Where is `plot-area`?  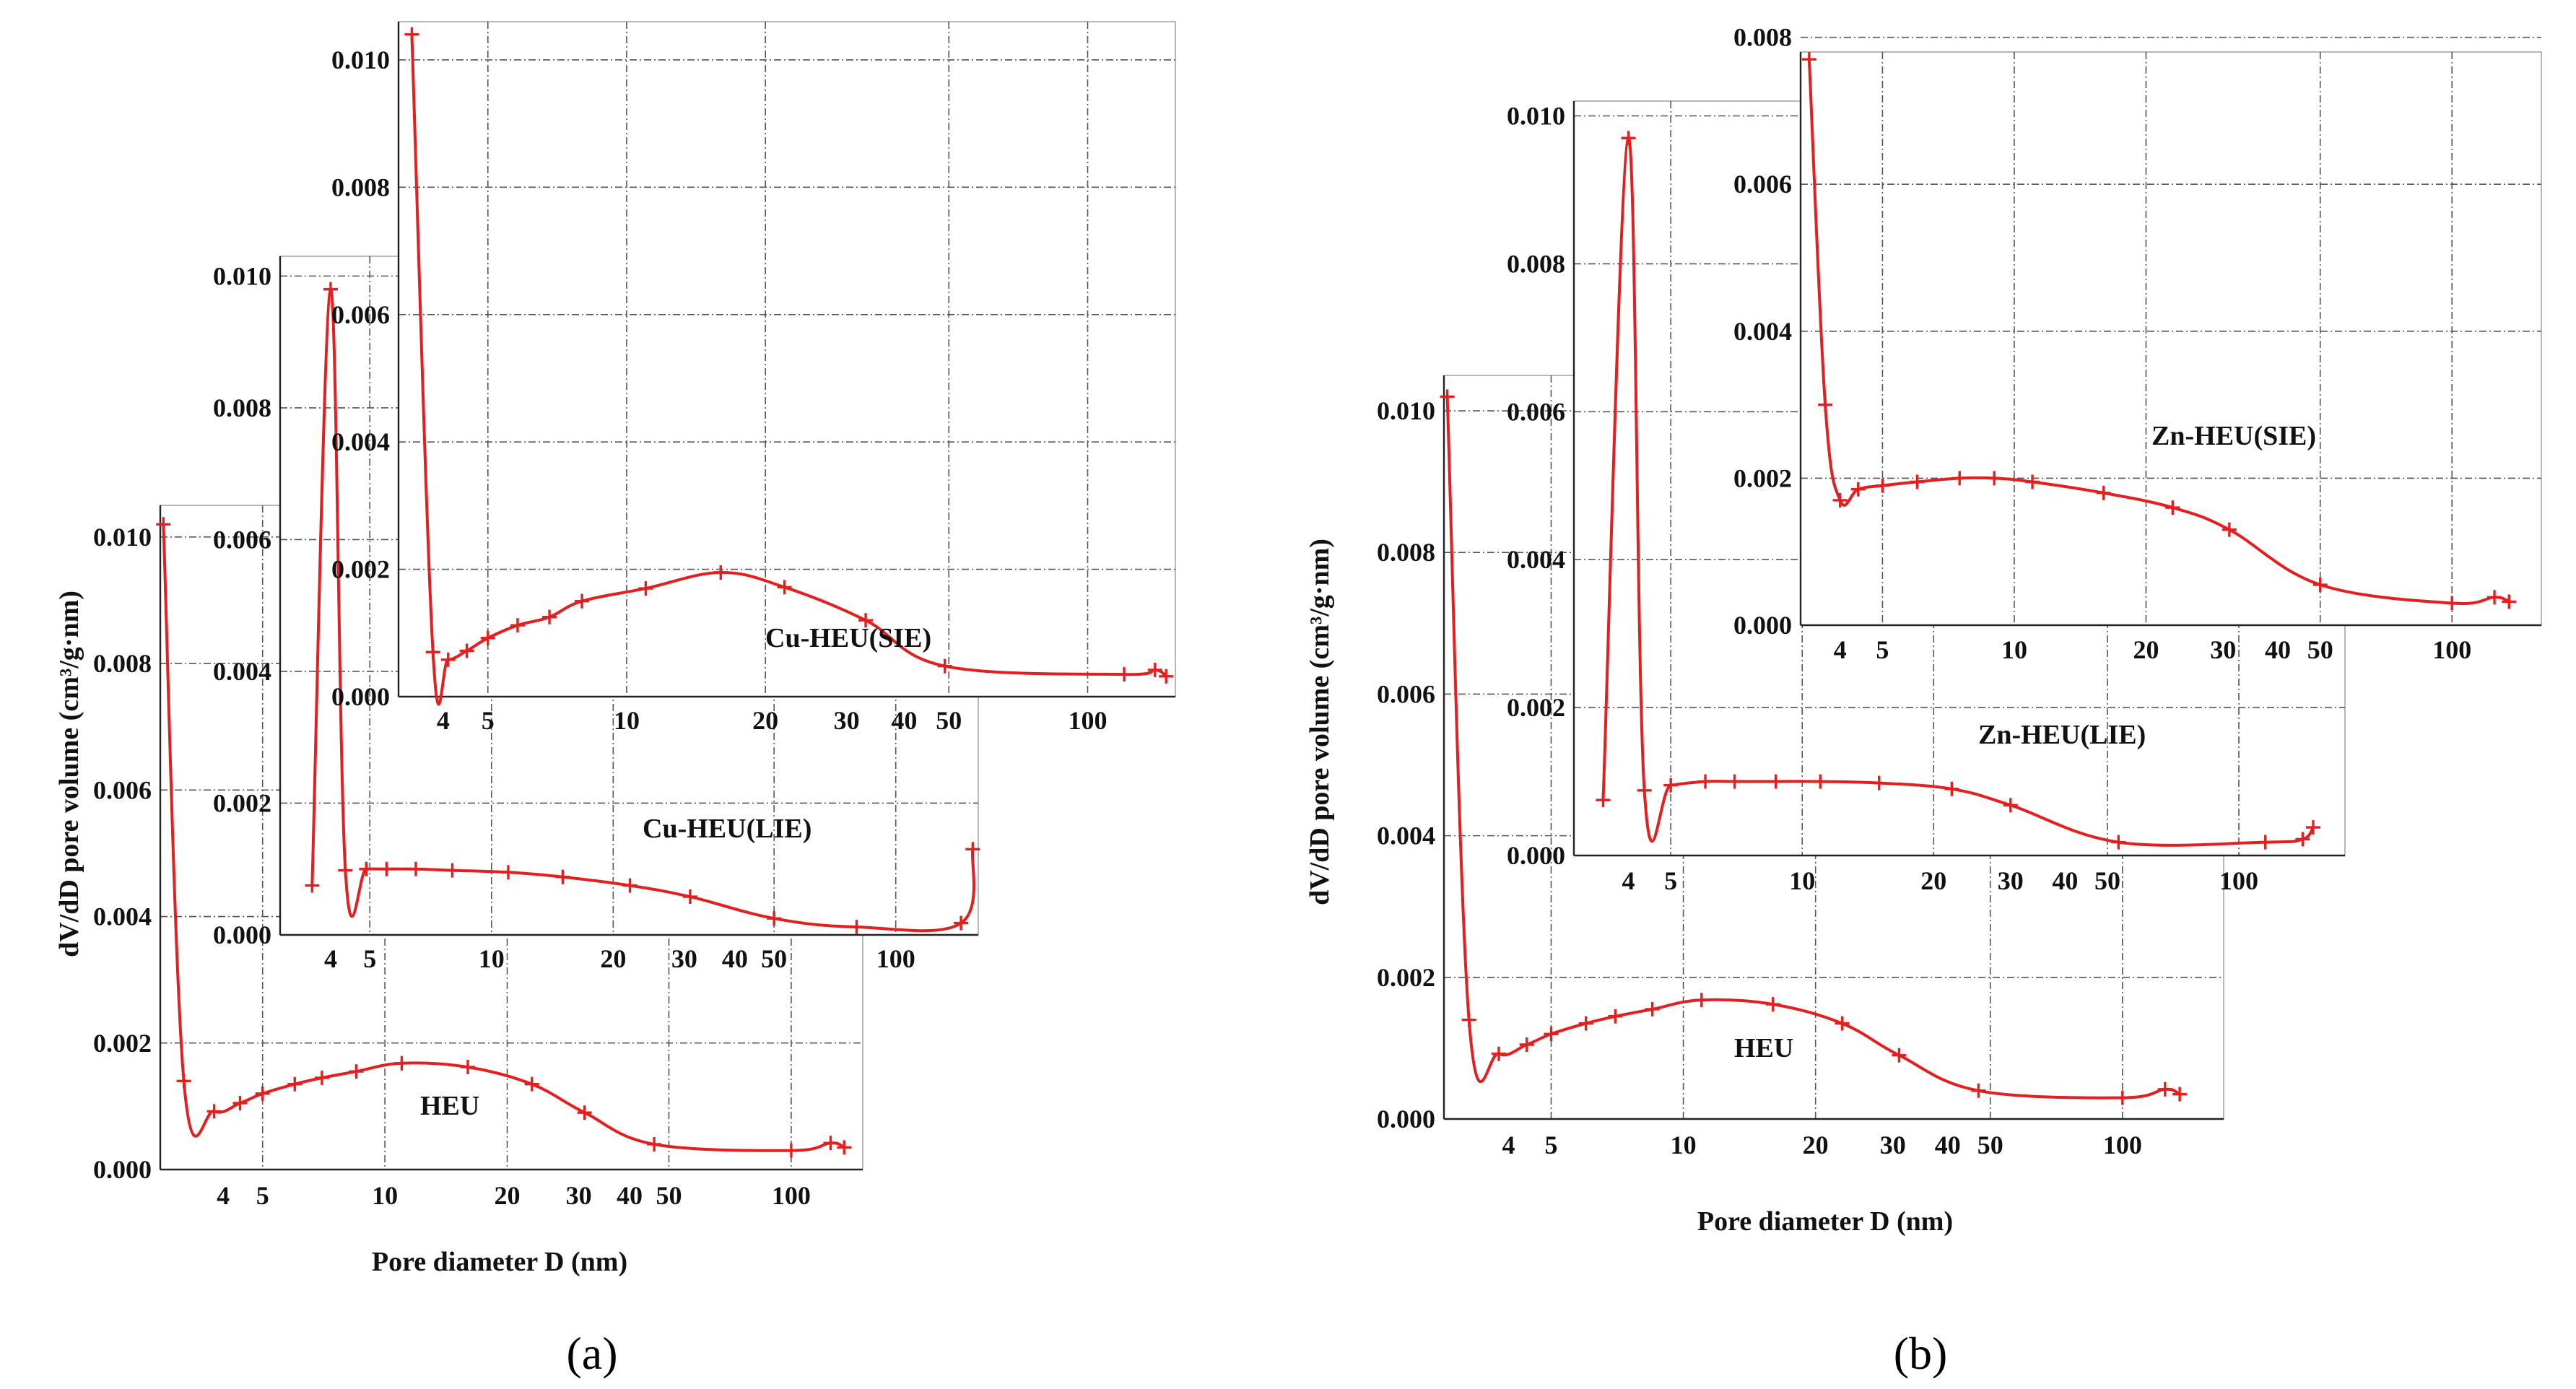
plot-area is located at coordinates (2171, 338).